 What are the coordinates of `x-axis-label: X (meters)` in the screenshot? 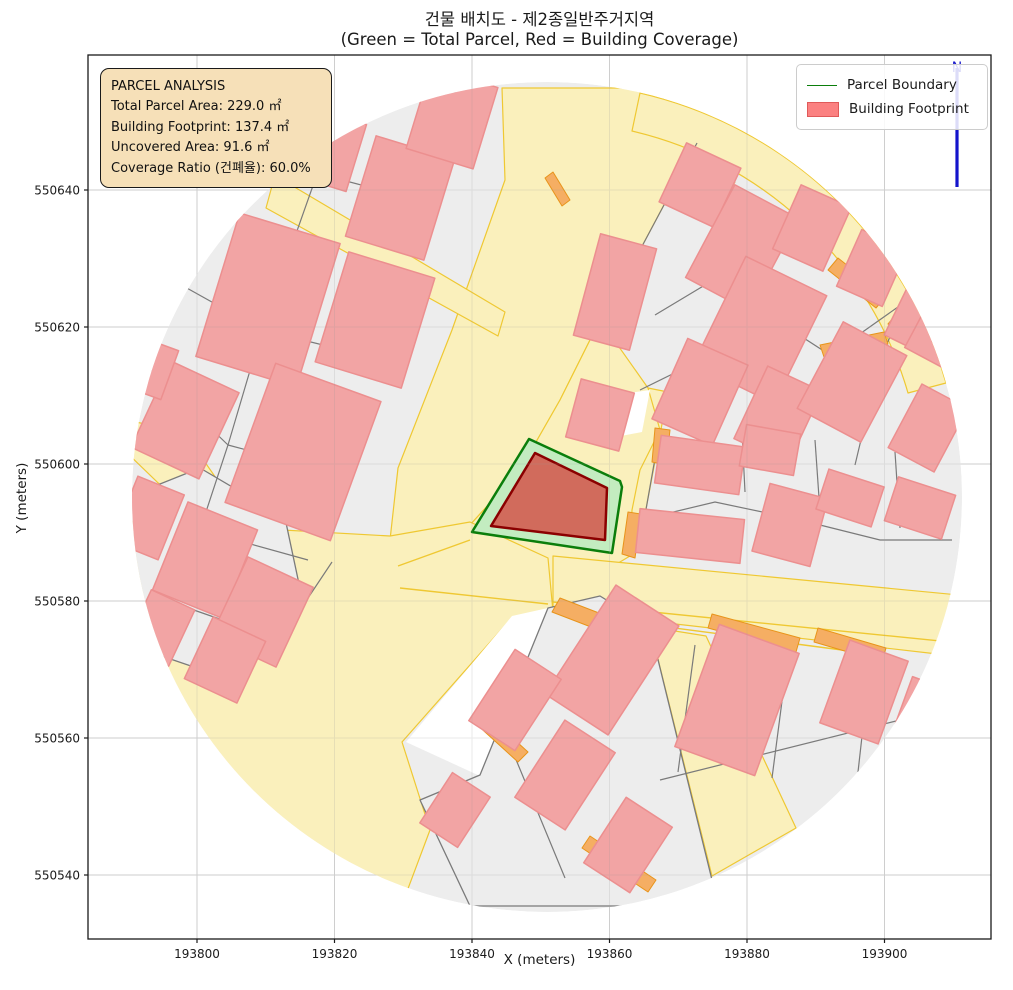 It's located at (539, 960).